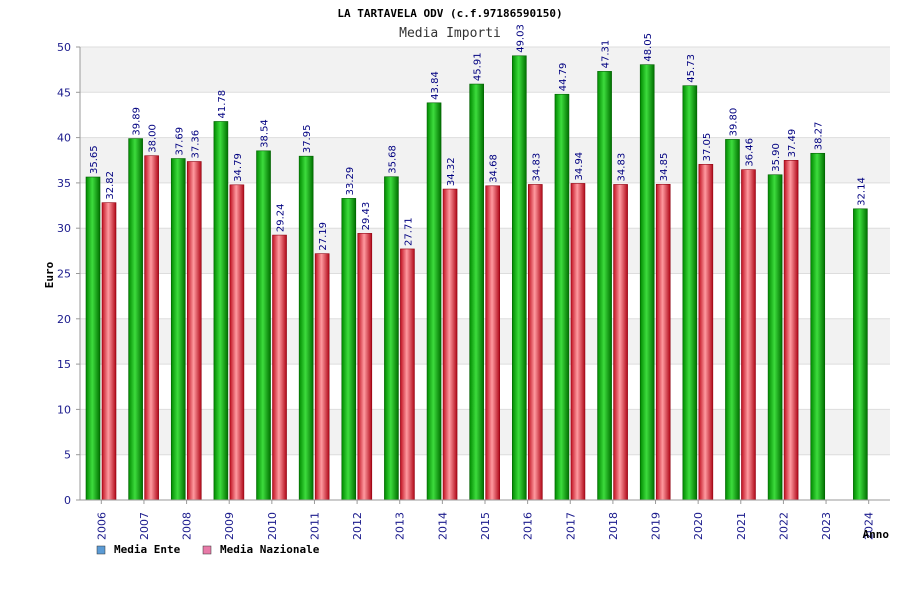 The width and height of the screenshot is (900, 600). I want to click on y-tick-label: 20, so click(64, 319).